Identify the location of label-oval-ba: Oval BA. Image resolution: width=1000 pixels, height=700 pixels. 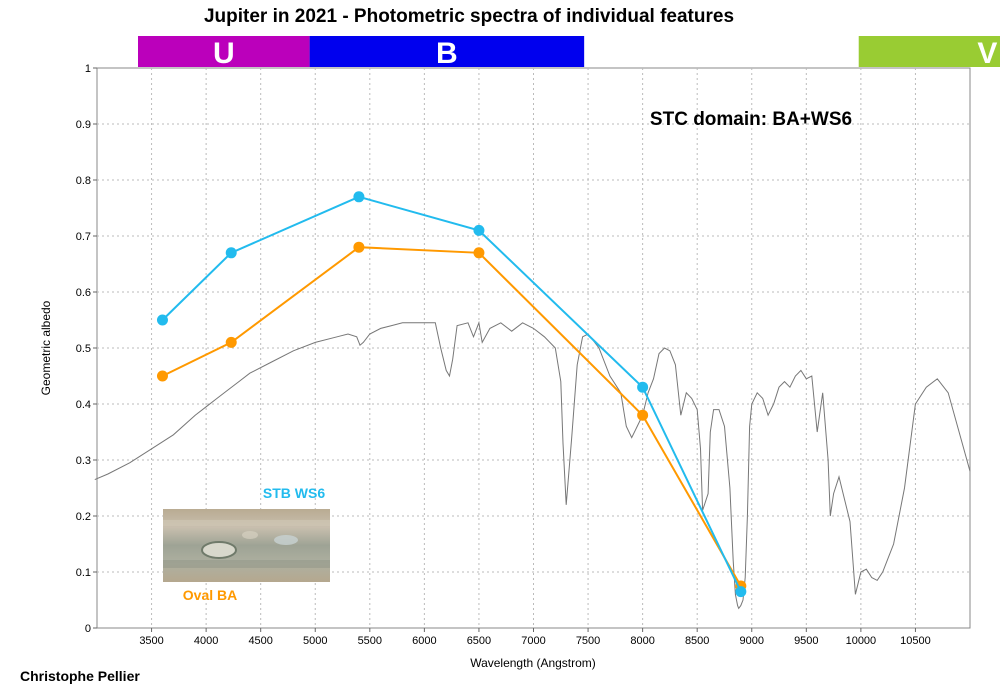
(210, 595).